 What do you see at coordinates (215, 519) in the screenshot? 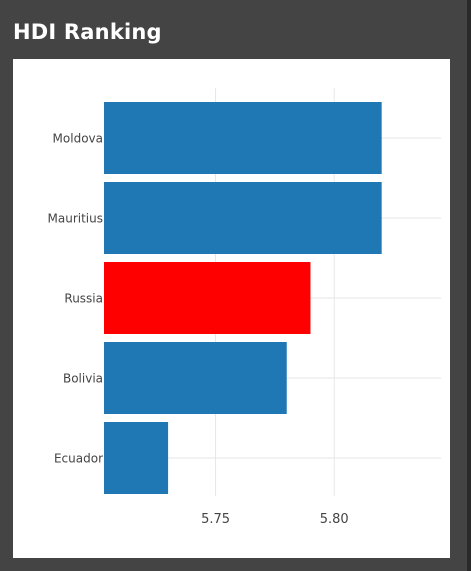
I see `x-tick-label: 5.75` at bounding box center [215, 519].